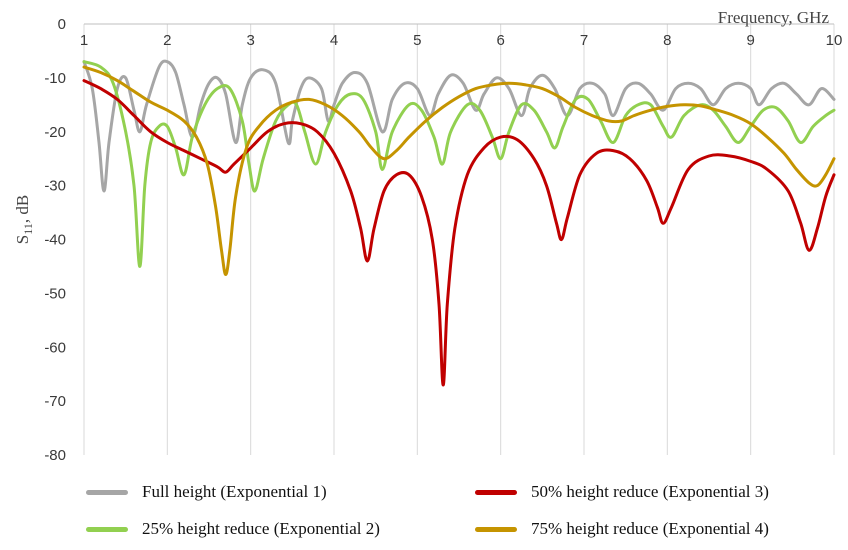 This screenshot has height=550, width=848. I want to click on y-tick--30: -30, so click(55, 186).